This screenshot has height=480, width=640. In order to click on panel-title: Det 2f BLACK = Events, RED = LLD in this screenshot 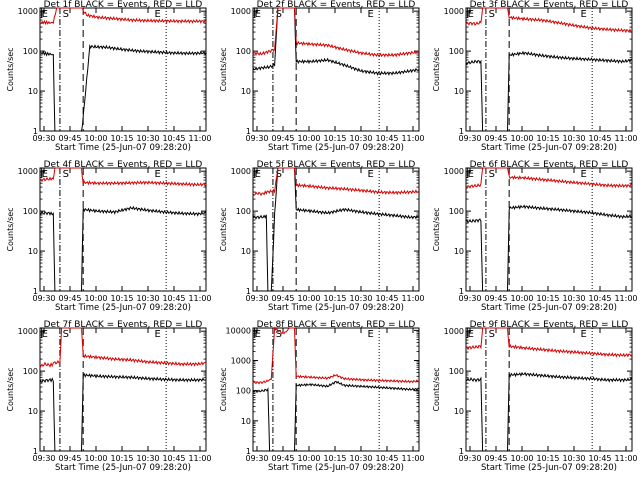, I will do `click(336, 5)`.